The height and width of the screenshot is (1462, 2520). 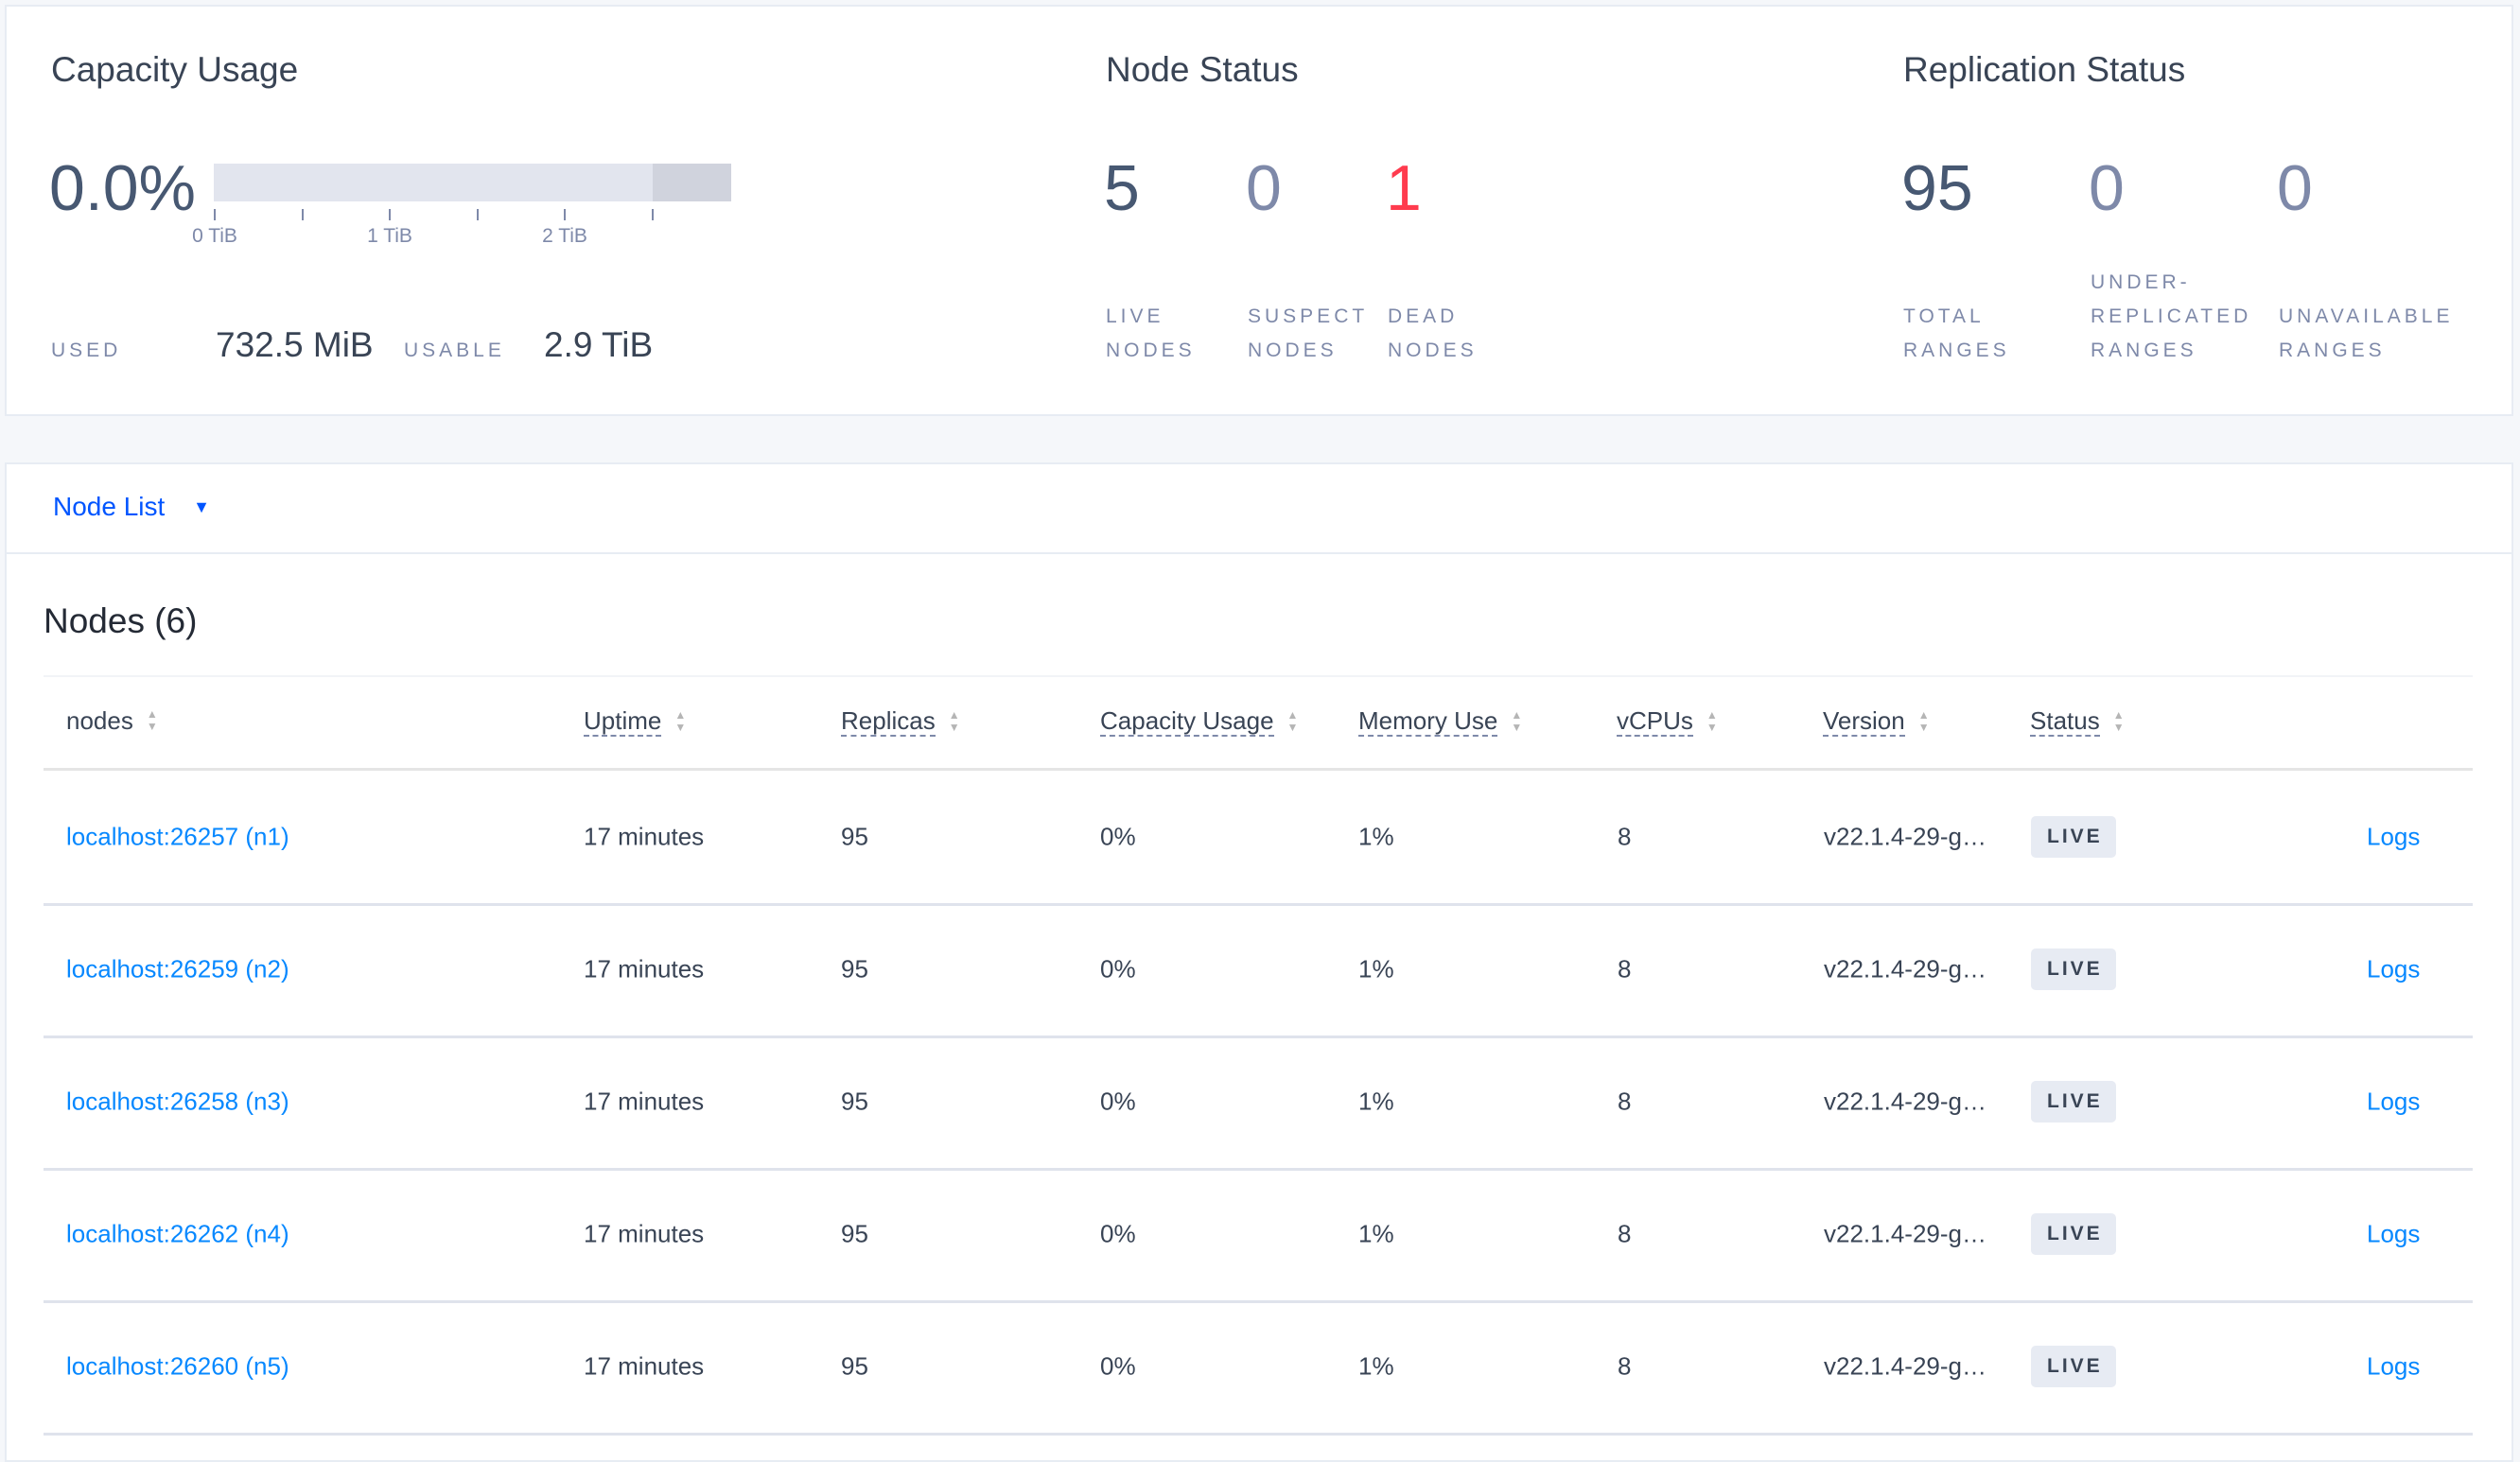 What do you see at coordinates (1258, 676) in the screenshot?
I see `divider` at bounding box center [1258, 676].